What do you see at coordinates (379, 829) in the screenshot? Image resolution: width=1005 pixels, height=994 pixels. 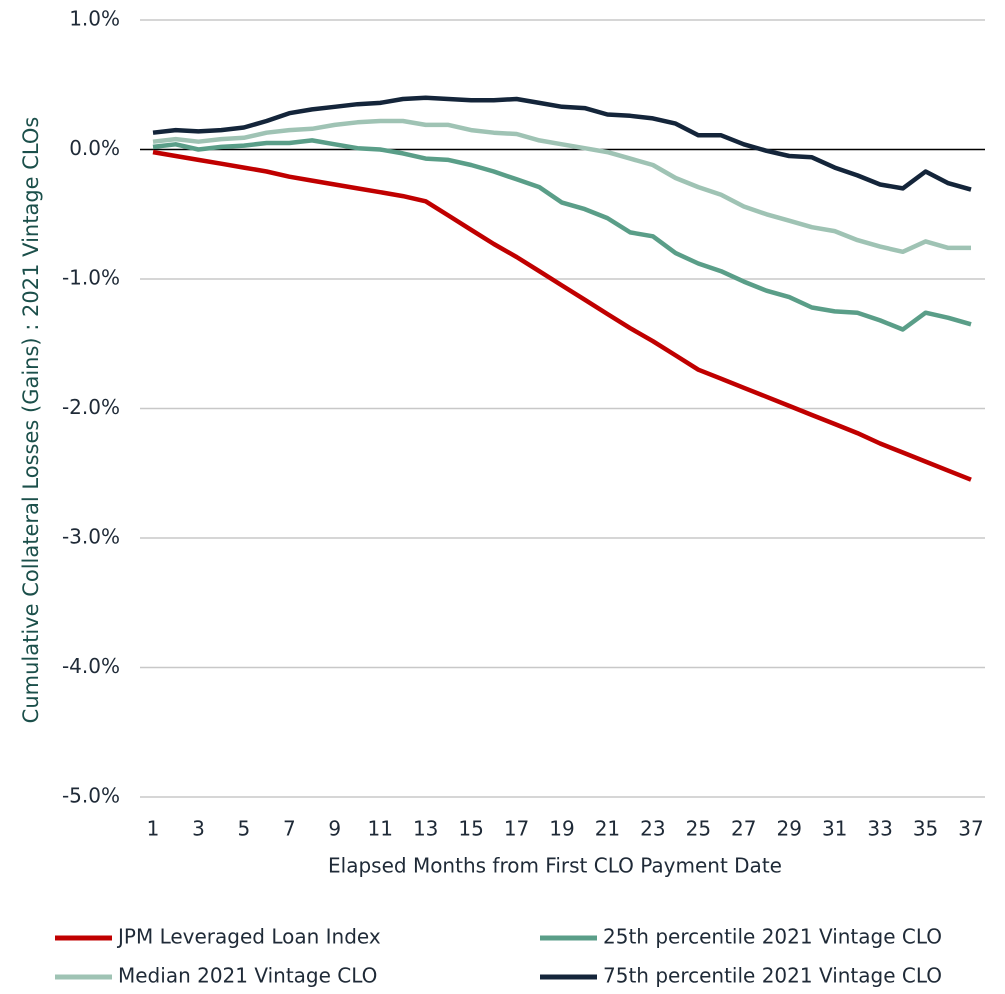 I see `x-tick-label: 11` at bounding box center [379, 829].